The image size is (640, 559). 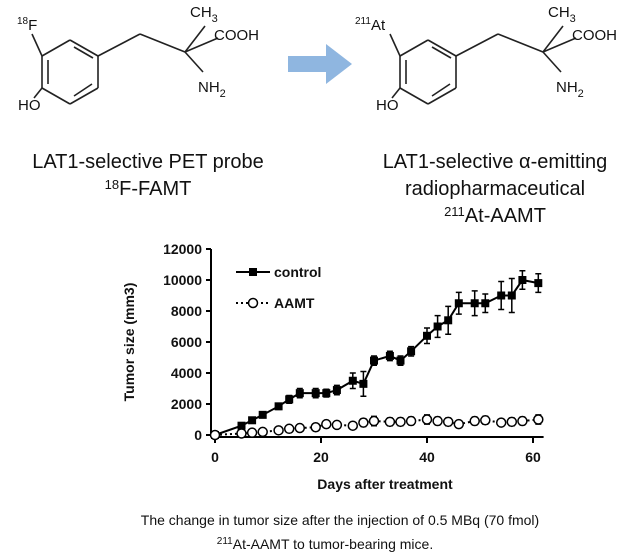 I want to click on y-tick-label: 2000, so click(x=186, y=404).